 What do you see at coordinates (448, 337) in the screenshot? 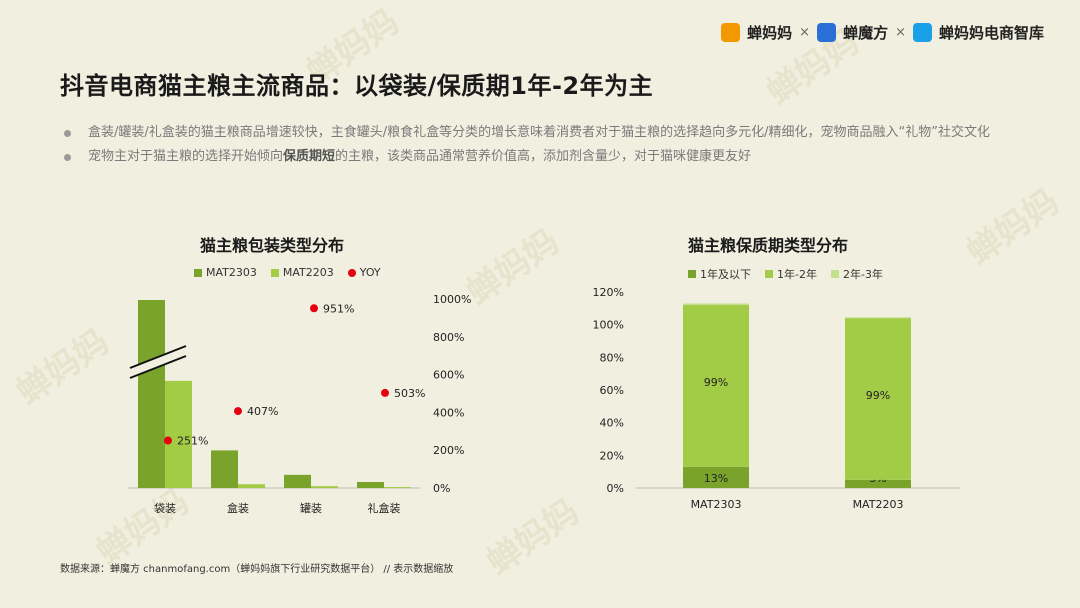
I see `y2-tick-label: 800%` at bounding box center [448, 337].